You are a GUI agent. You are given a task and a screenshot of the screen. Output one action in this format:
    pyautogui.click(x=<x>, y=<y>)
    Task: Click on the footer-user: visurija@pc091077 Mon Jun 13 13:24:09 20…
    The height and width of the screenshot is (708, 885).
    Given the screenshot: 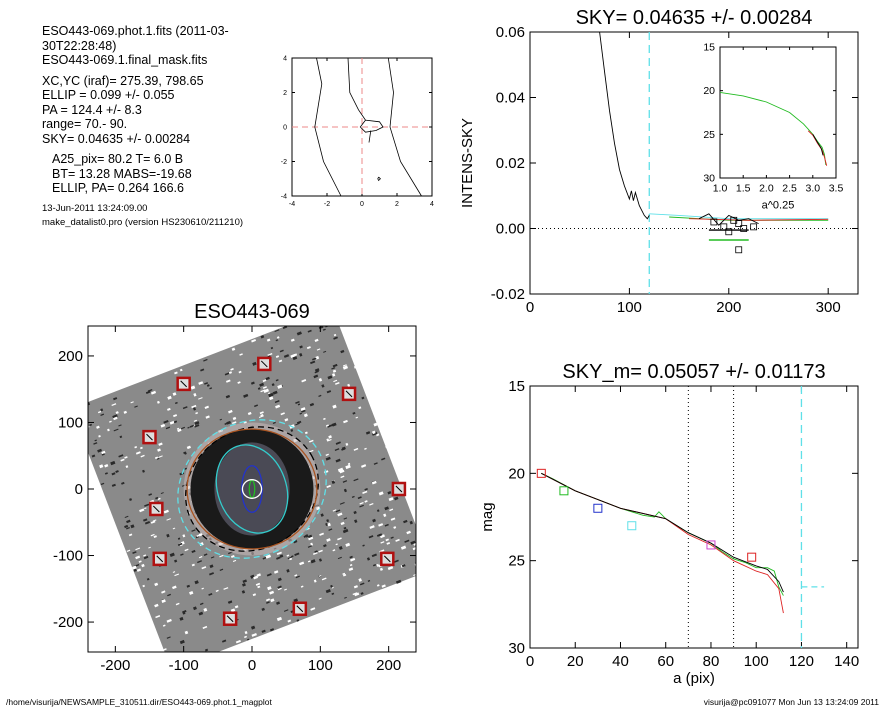 What is the action you would take?
    pyautogui.click(x=791, y=702)
    